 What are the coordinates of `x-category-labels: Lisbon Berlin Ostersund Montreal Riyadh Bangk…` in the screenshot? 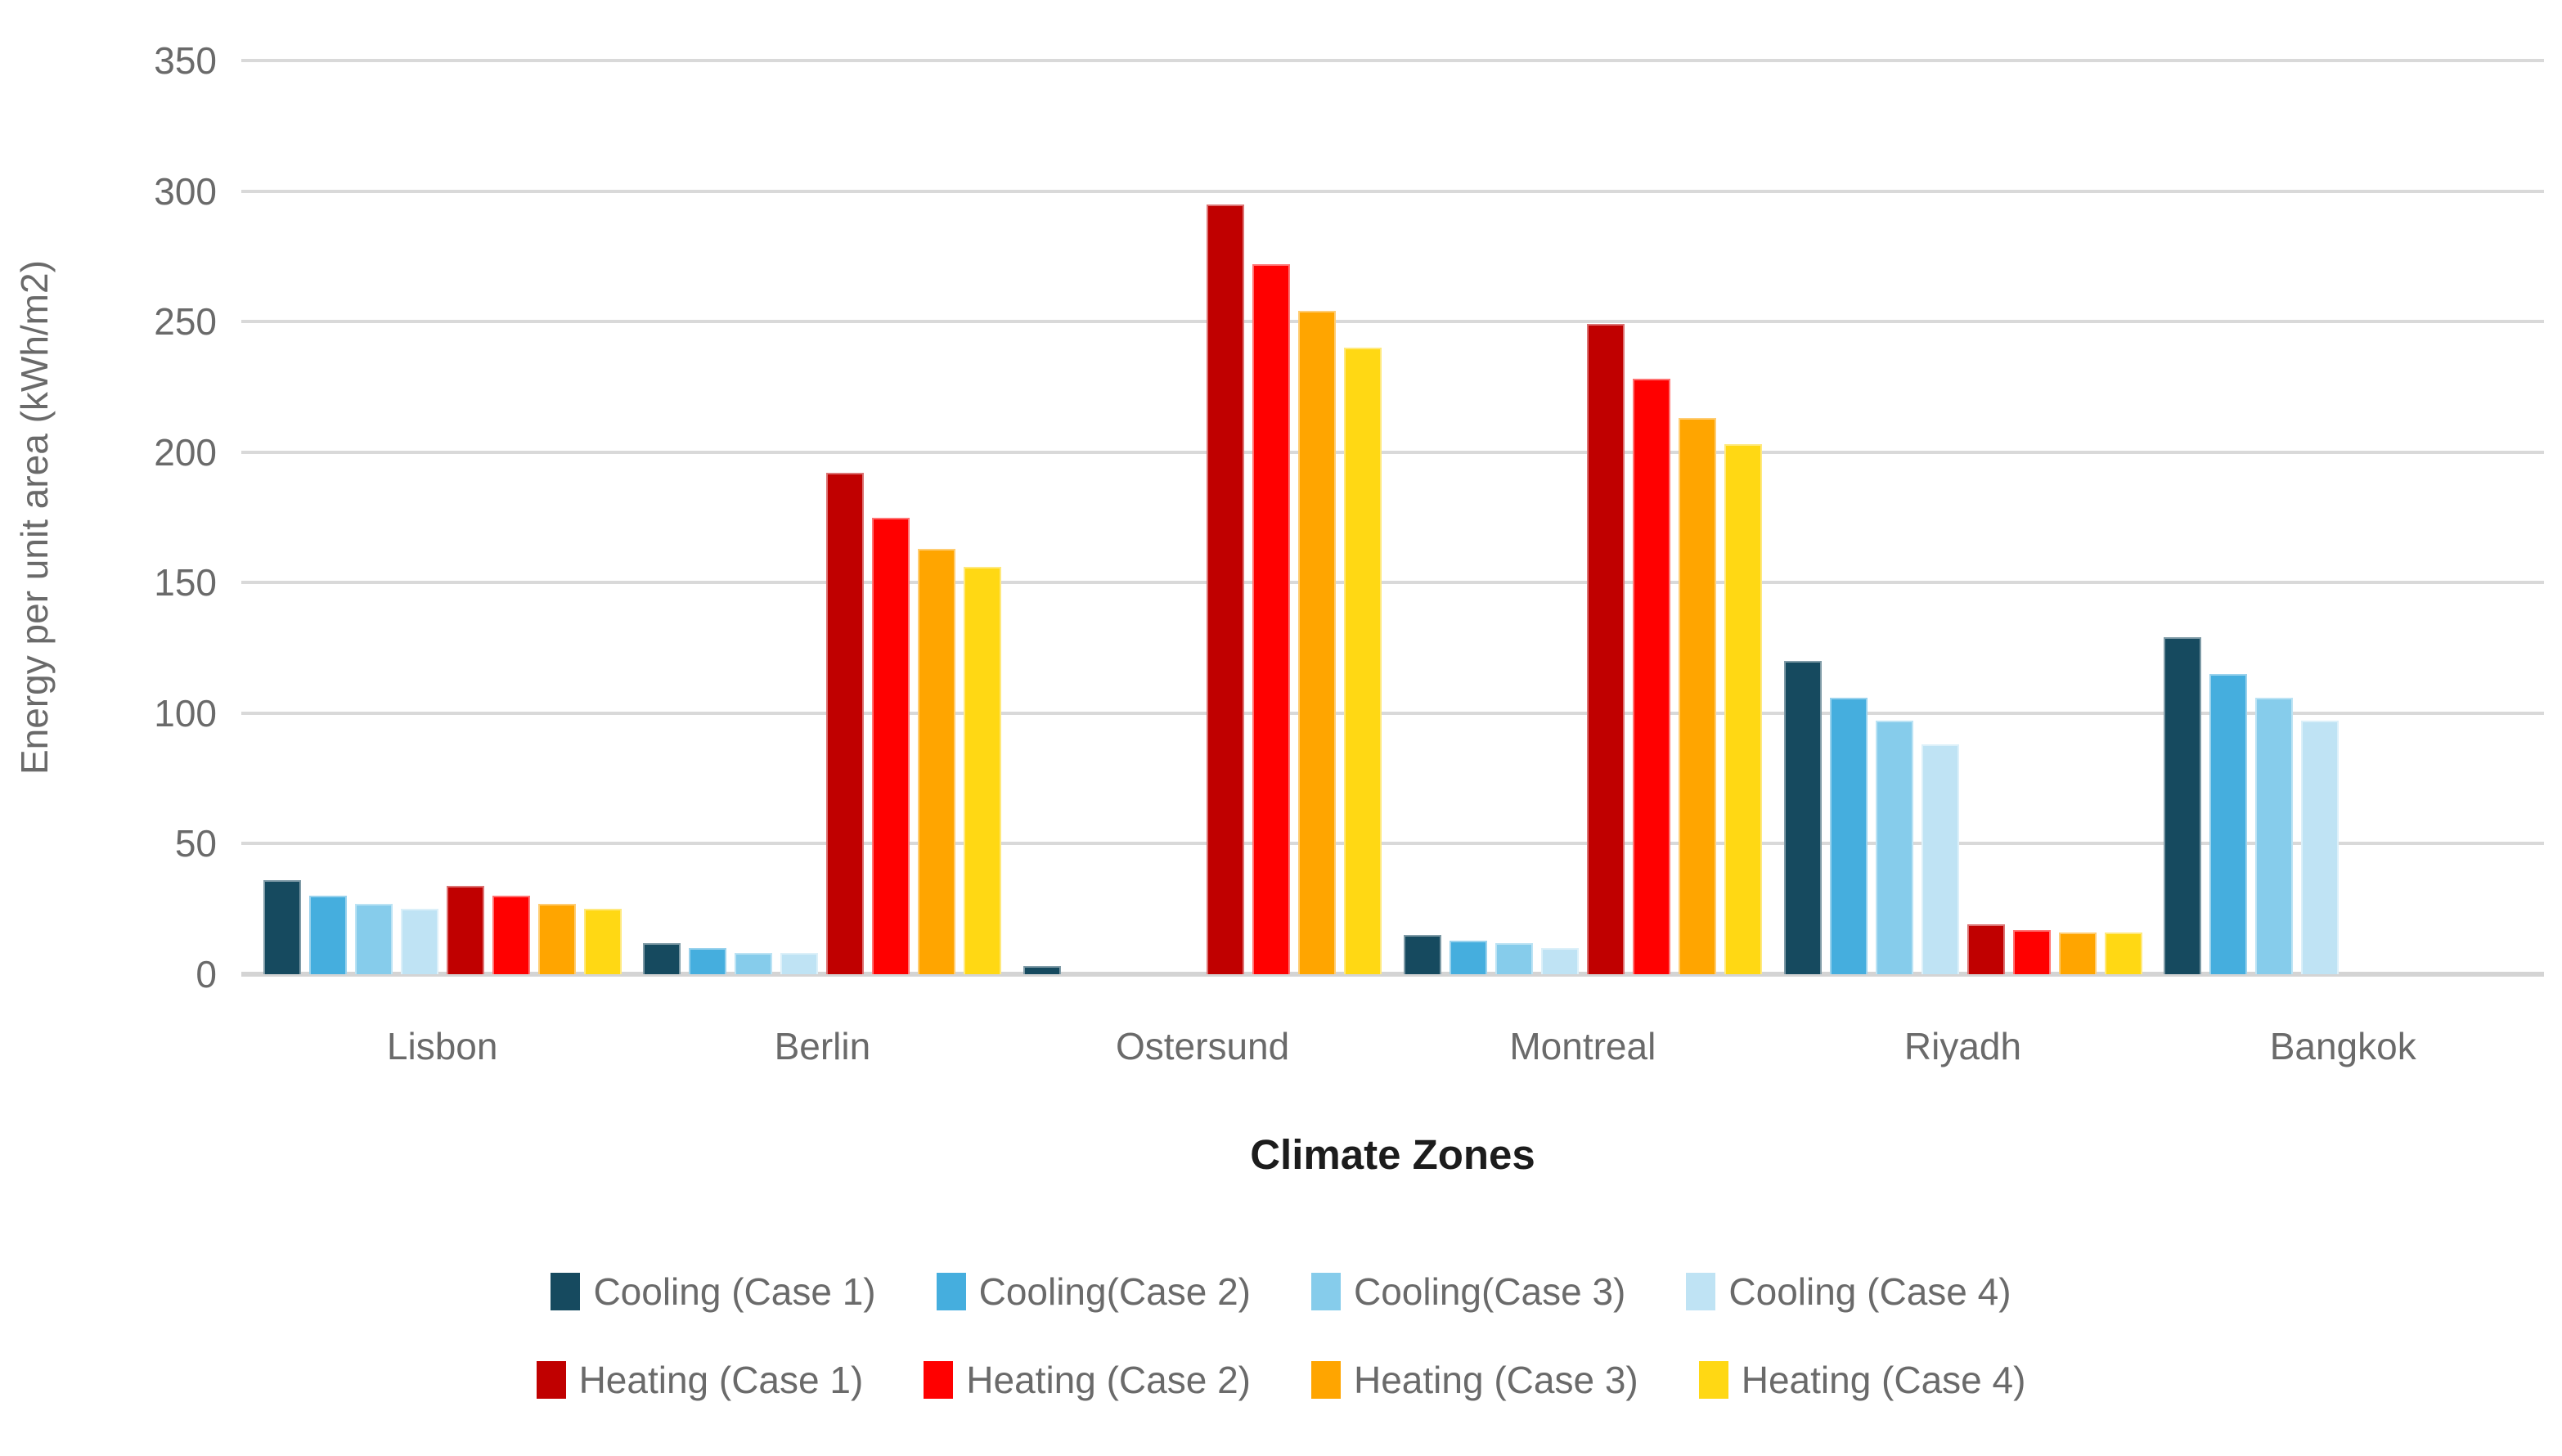 It's located at (1392, 1046).